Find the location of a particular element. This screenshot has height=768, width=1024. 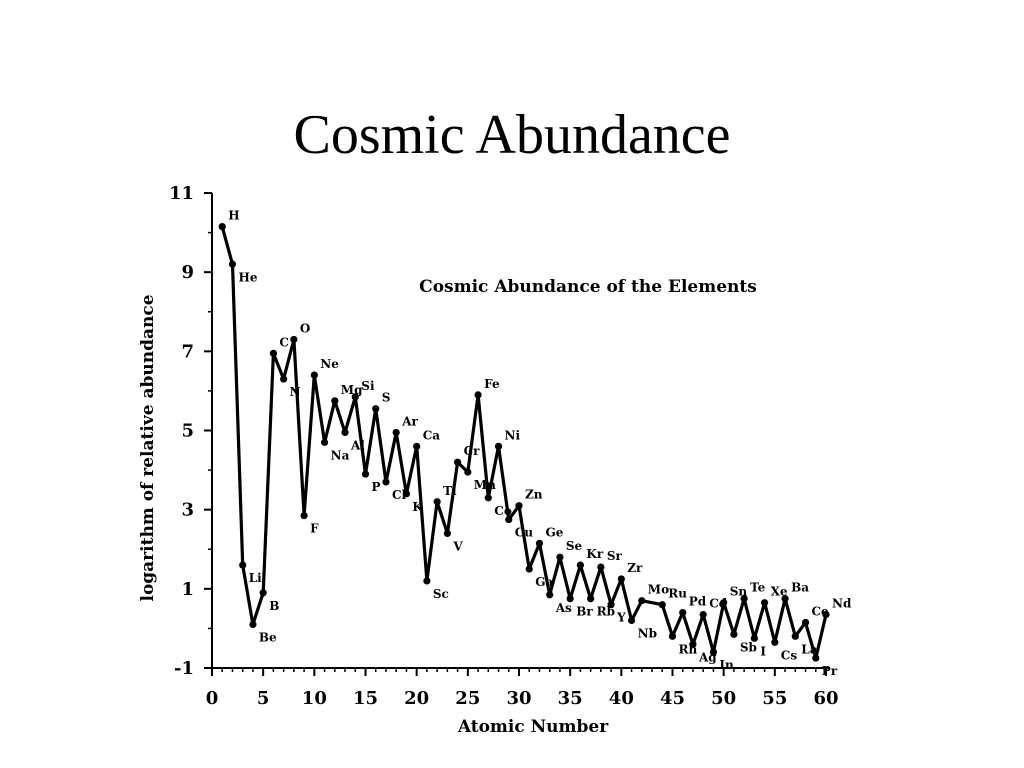

y-tick-label: 3 is located at coordinates (187, 510).